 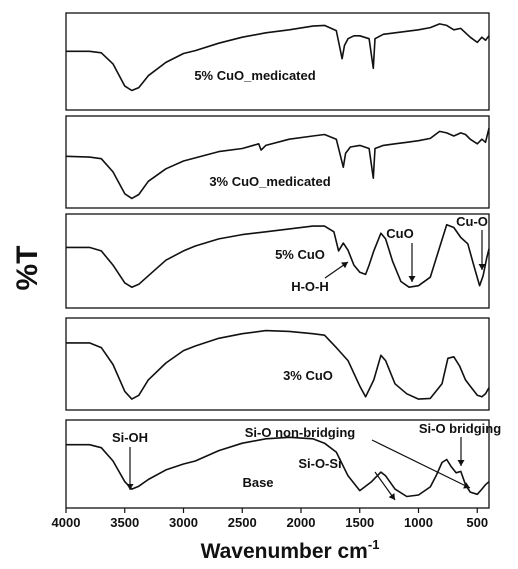 What do you see at coordinates (347, 478) in the screenshot?
I see `annotation: Si-O-Si` at bounding box center [347, 478].